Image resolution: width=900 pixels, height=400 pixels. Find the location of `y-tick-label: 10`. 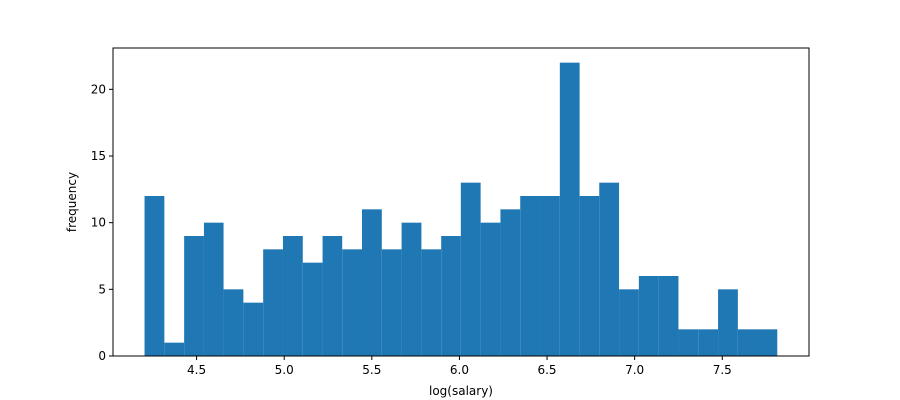

y-tick-label: 10 is located at coordinates (98, 223).